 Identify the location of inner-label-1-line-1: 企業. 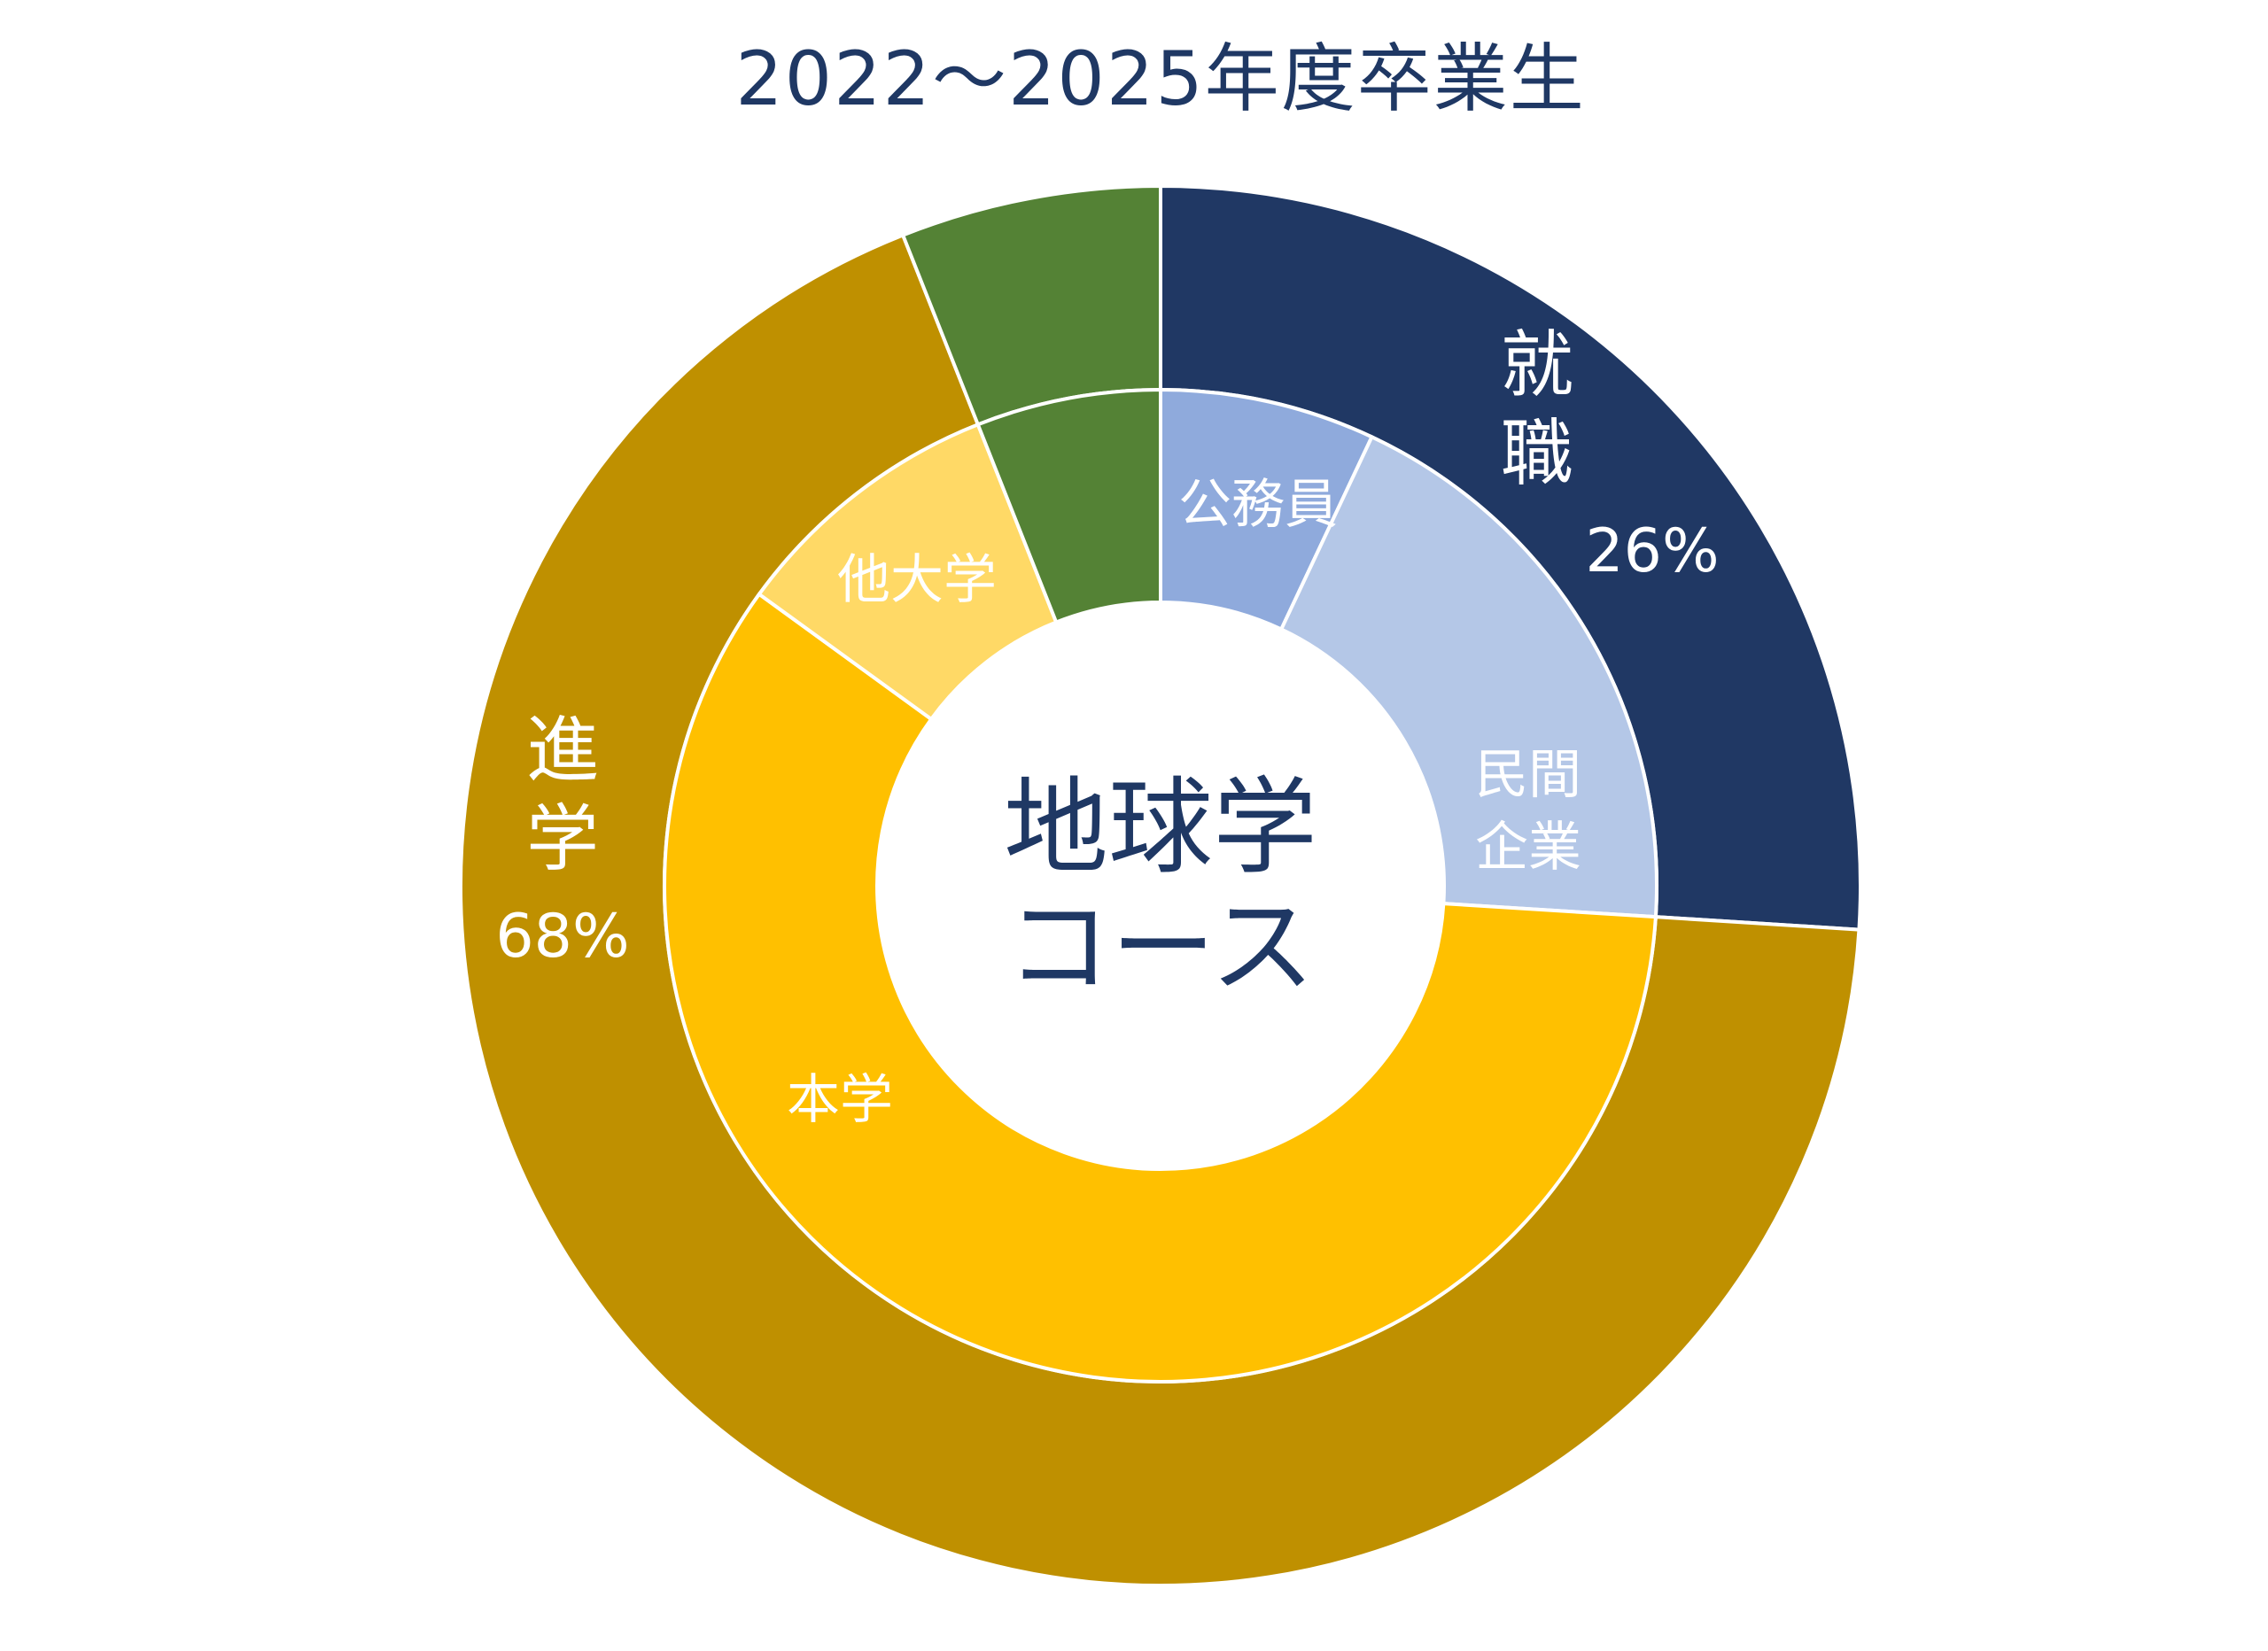
(1528, 848).